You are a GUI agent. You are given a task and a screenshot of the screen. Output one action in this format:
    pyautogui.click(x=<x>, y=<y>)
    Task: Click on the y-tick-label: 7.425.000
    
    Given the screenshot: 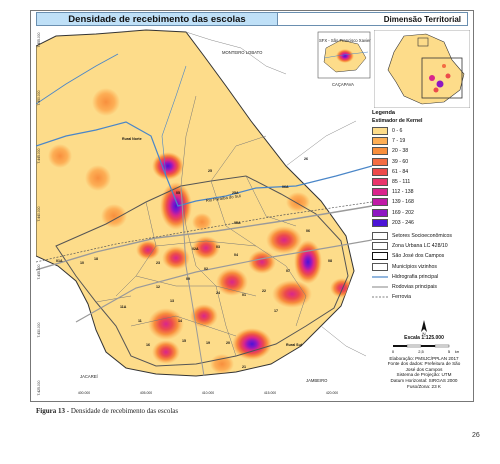 What is the action you would take?
    pyautogui.click(x=39, y=387)
    